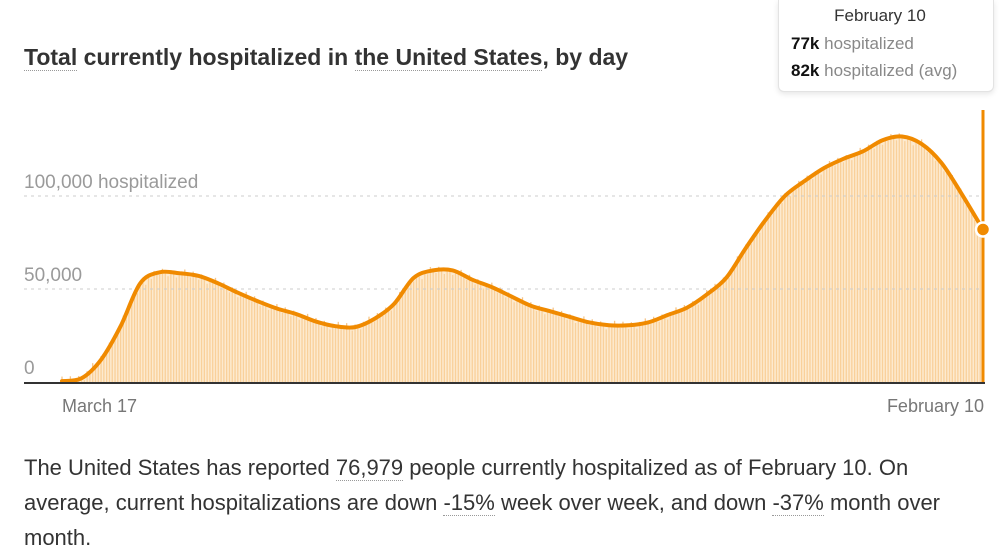 Image resolution: width=1000 pixels, height=555 pixels. Describe the element at coordinates (585, 57) in the screenshot. I see `title-text-end: , by day` at that location.